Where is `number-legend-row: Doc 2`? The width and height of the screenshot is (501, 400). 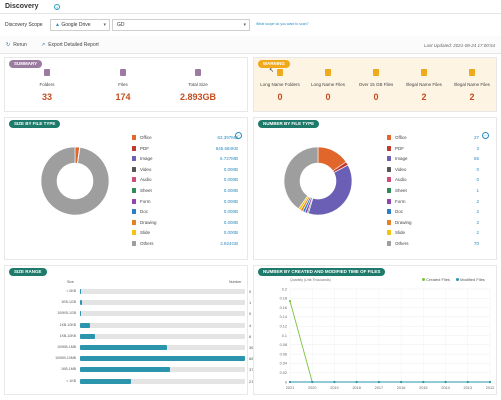 number-legend-row: Doc 2 is located at coordinates (433, 212).